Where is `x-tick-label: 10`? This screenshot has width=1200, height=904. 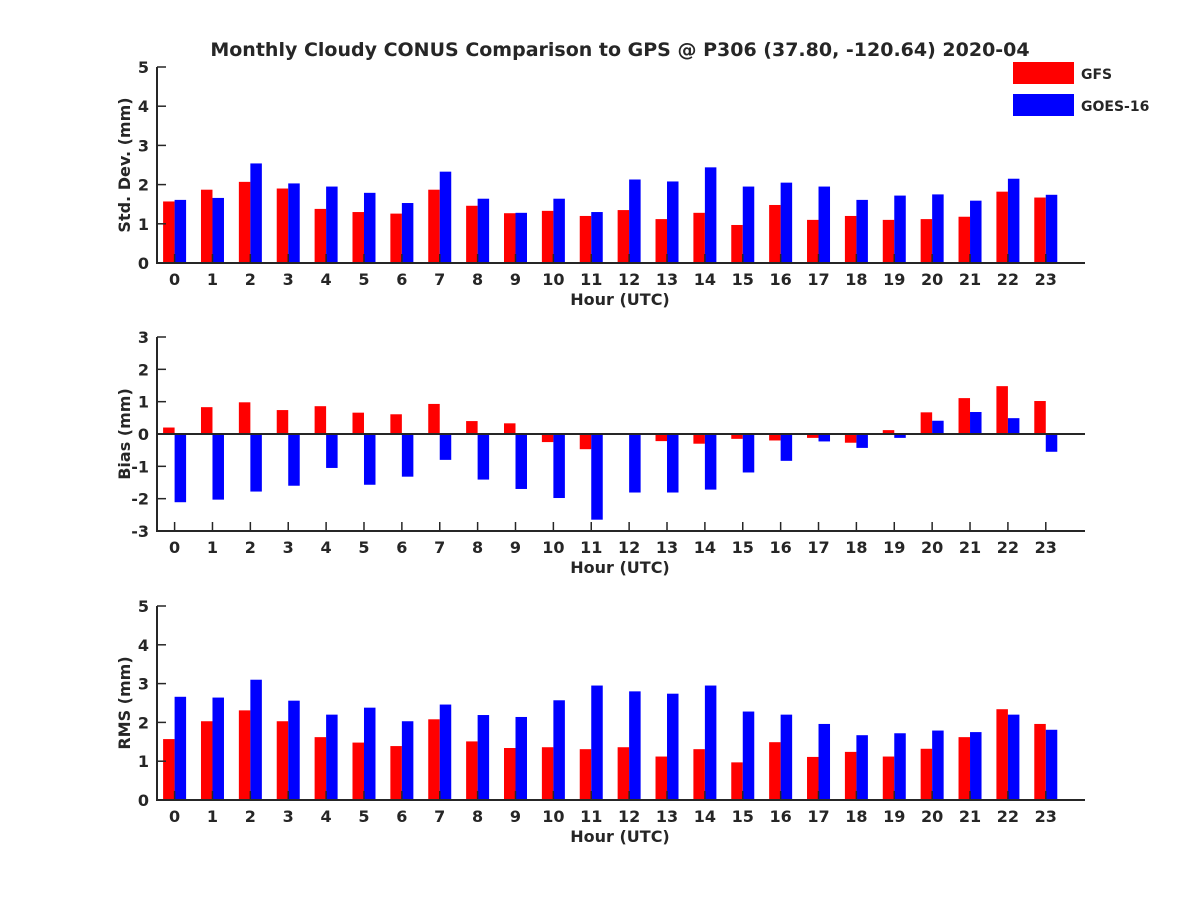
x-tick-label: 10 is located at coordinates (553, 816).